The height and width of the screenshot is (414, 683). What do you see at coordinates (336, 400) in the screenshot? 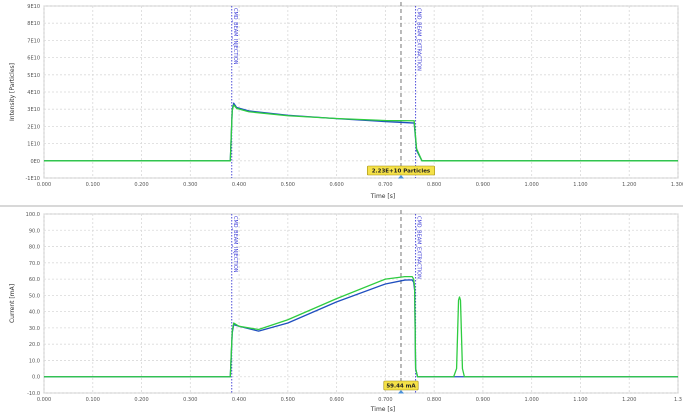
I see `chart2-x-tick-label: 0.600` at bounding box center [336, 400].